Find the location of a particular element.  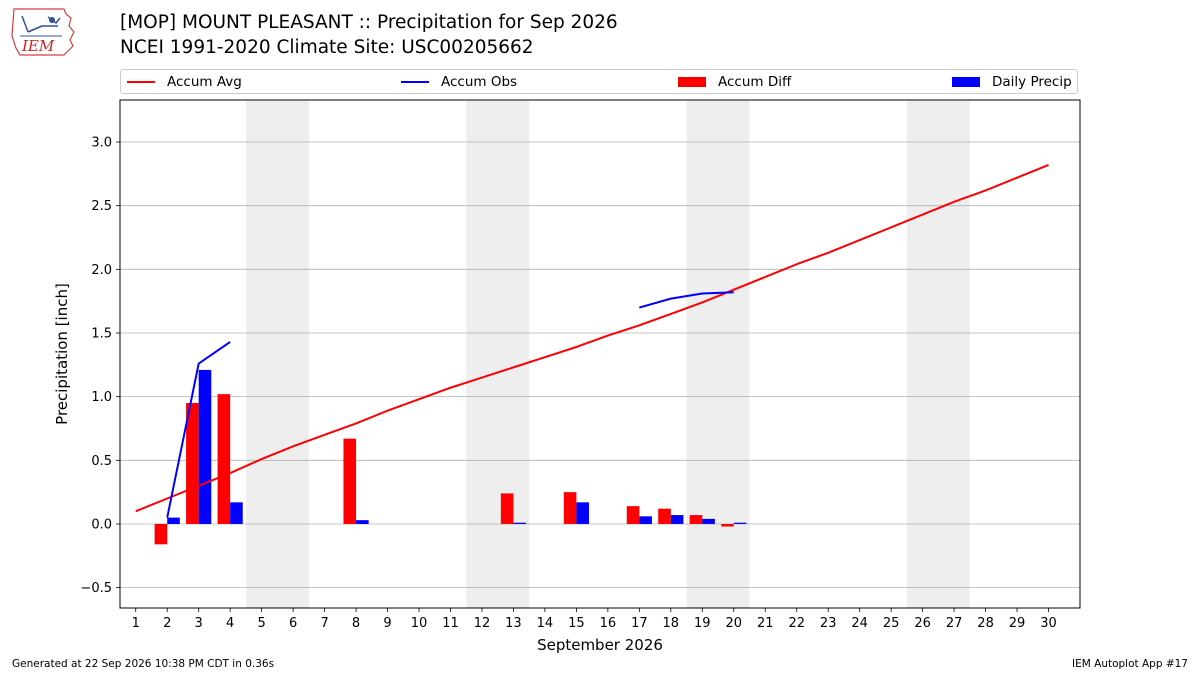

legend-item-daily-precip: Daily Precip is located at coordinates (1012, 82).